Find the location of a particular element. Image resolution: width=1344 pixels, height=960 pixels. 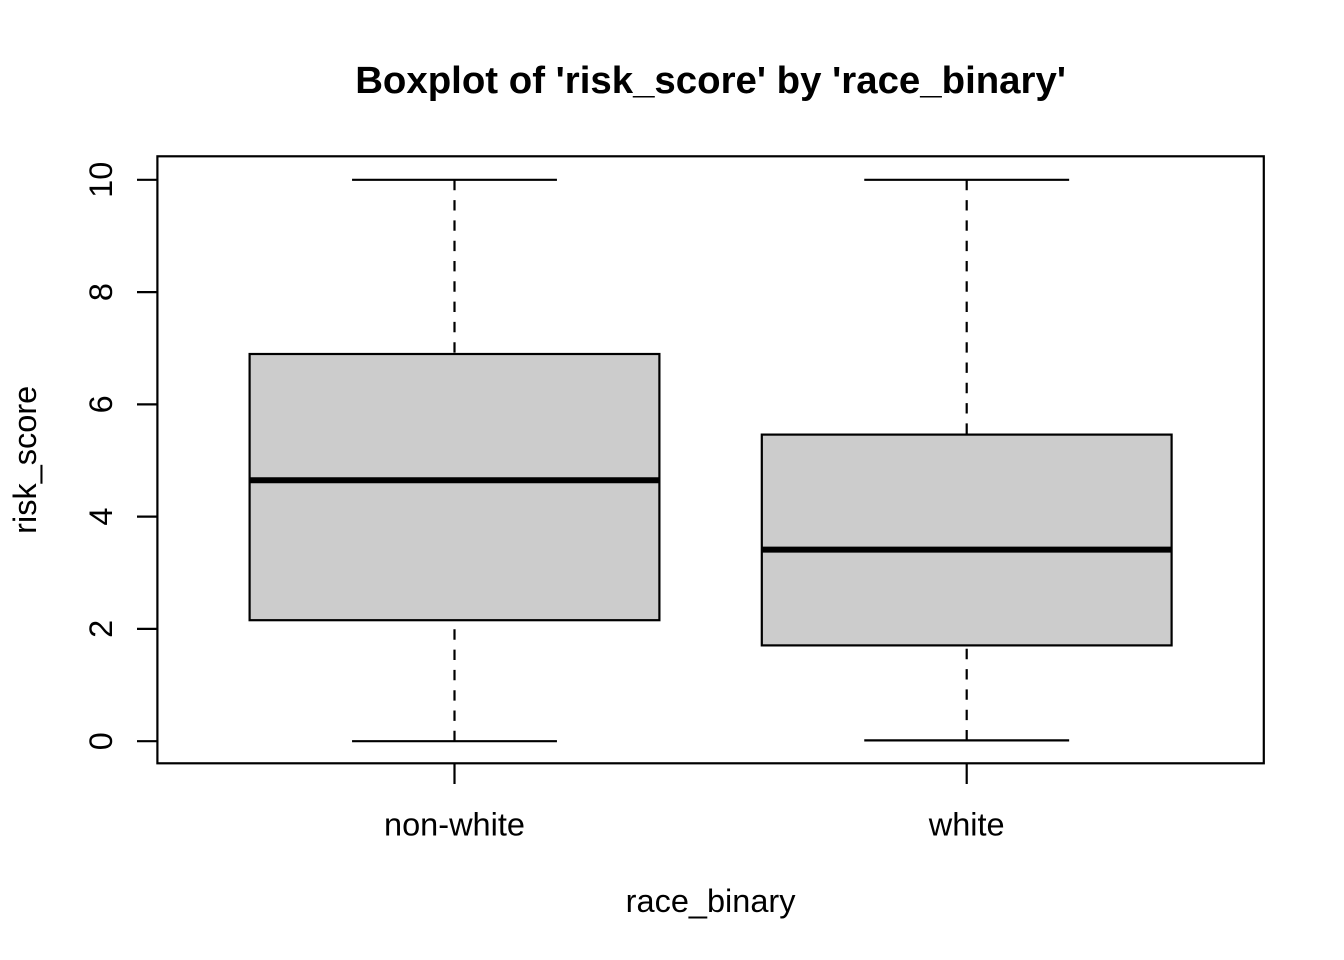

svg-text: 2 is located at coordinates (101, 629).